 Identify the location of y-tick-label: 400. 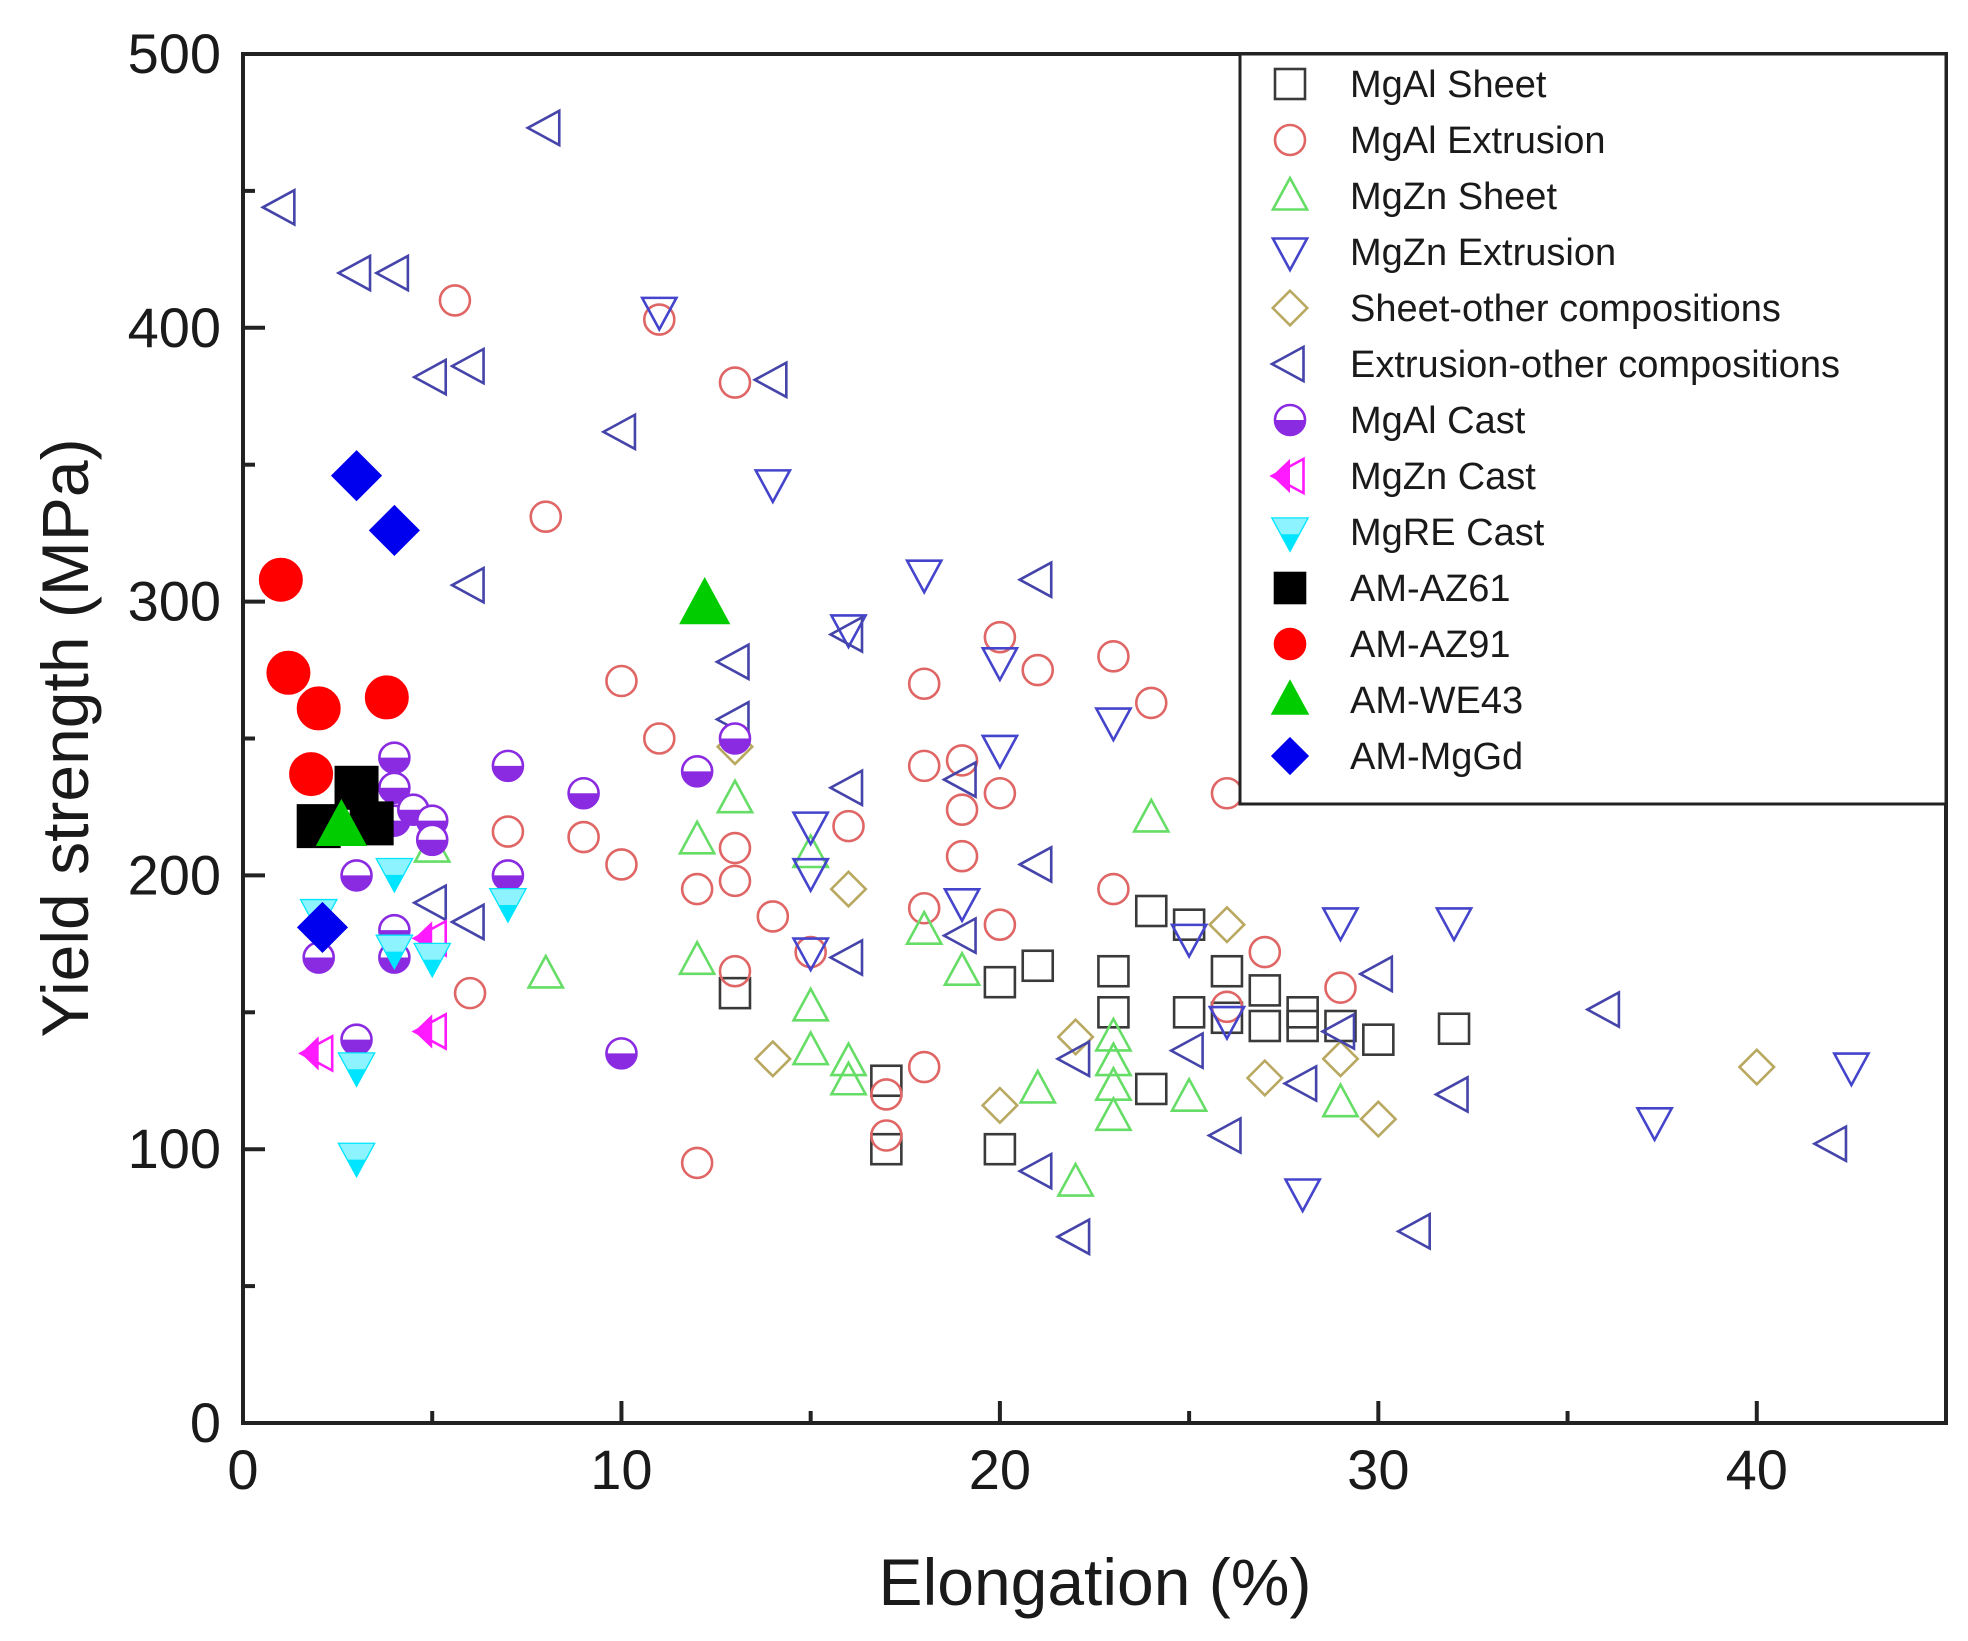
(174, 327).